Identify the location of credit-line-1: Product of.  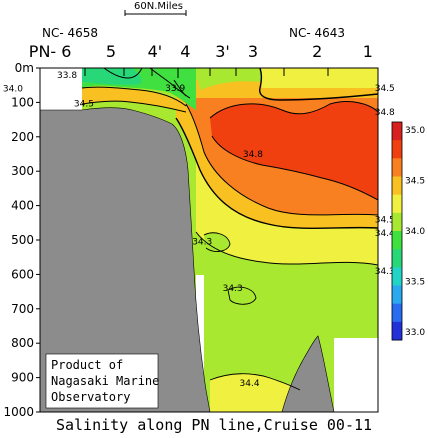
(87, 365).